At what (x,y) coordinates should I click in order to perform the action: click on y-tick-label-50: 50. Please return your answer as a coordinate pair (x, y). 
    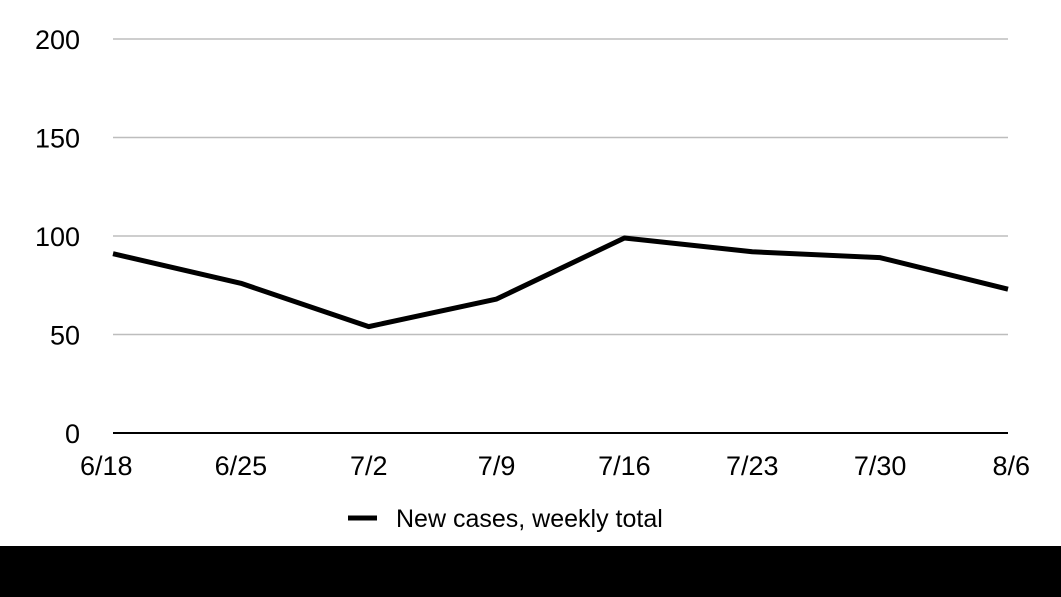
    Looking at the image, I should click on (65, 336).